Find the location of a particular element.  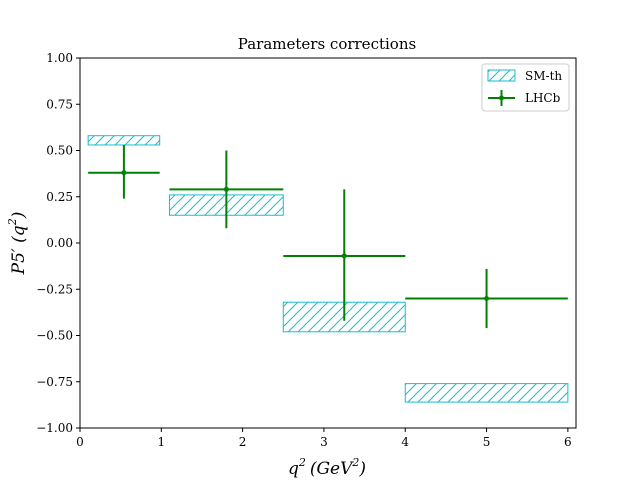

x-axis: 0 1 2 3 4 5 6 is located at coordinates (324, 438).